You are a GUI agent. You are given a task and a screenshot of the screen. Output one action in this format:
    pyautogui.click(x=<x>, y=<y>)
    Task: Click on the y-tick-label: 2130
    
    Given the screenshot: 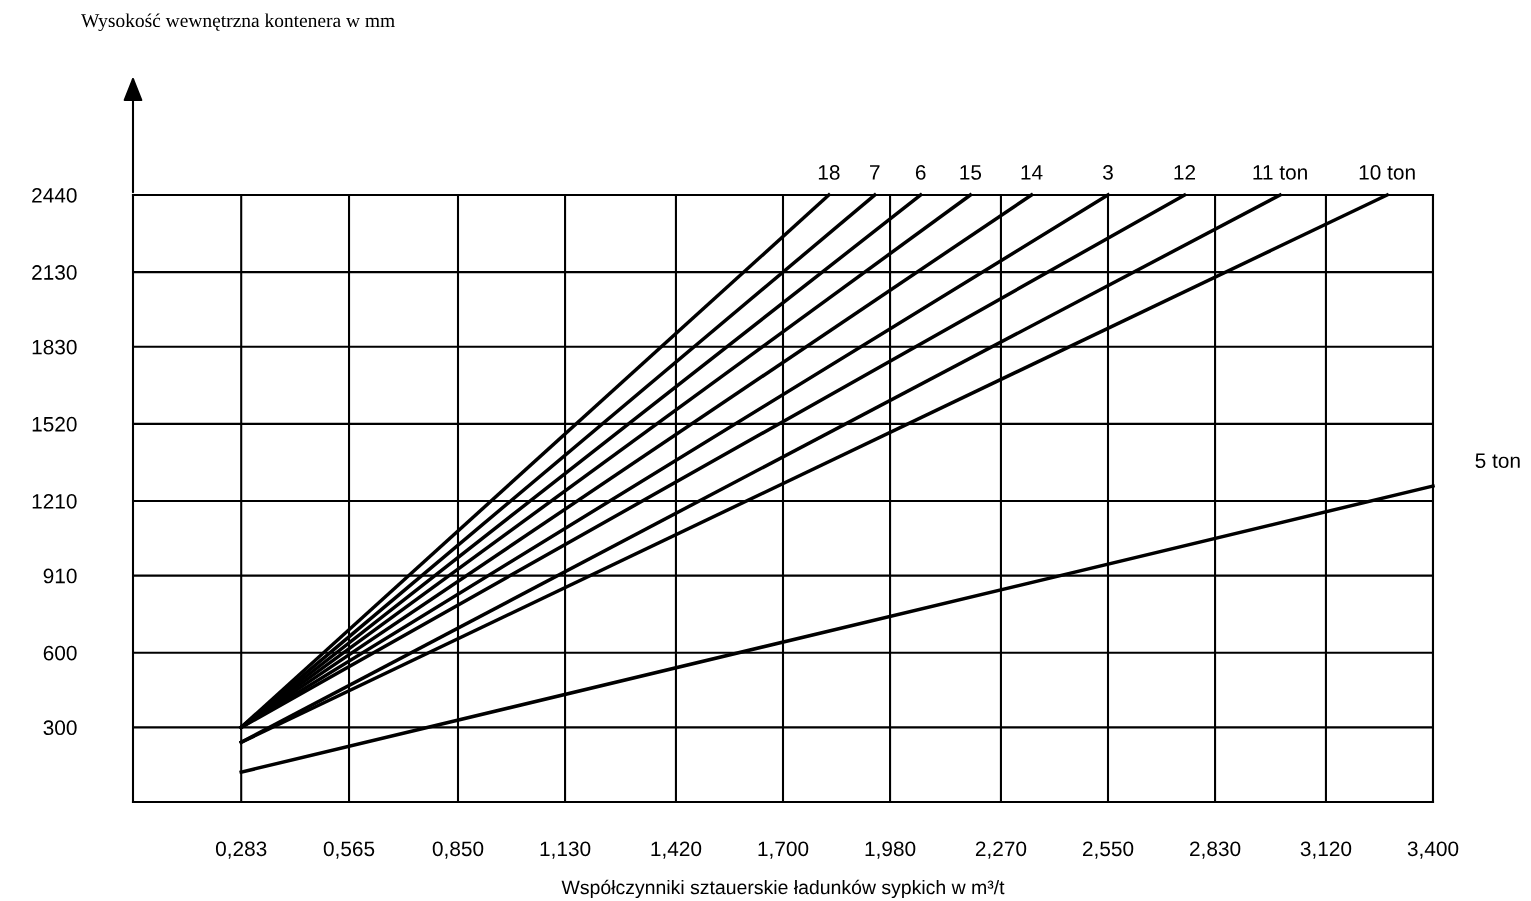 What is the action you would take?
    pyautogui.click(x=54, y=272)
    